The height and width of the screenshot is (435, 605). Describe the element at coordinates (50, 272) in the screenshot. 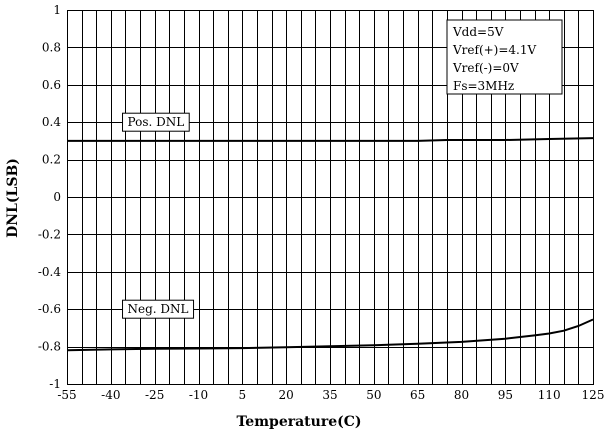

I see `y-tick-label: -0.4` at that location.